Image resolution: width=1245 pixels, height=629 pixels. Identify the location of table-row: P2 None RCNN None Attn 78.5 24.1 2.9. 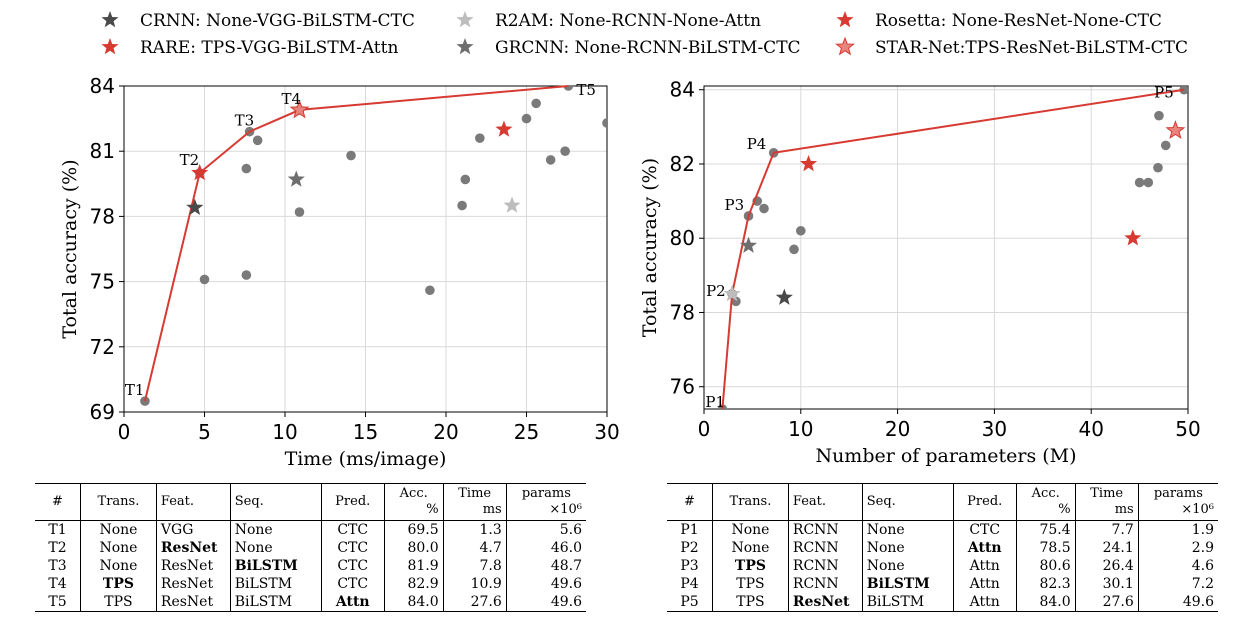
(942, 548).